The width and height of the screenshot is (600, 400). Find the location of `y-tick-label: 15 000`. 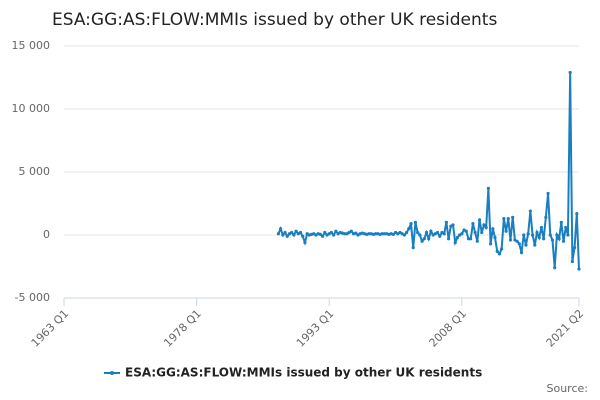

y-tick-label: 15 000 is located at coordinates (31, 45).